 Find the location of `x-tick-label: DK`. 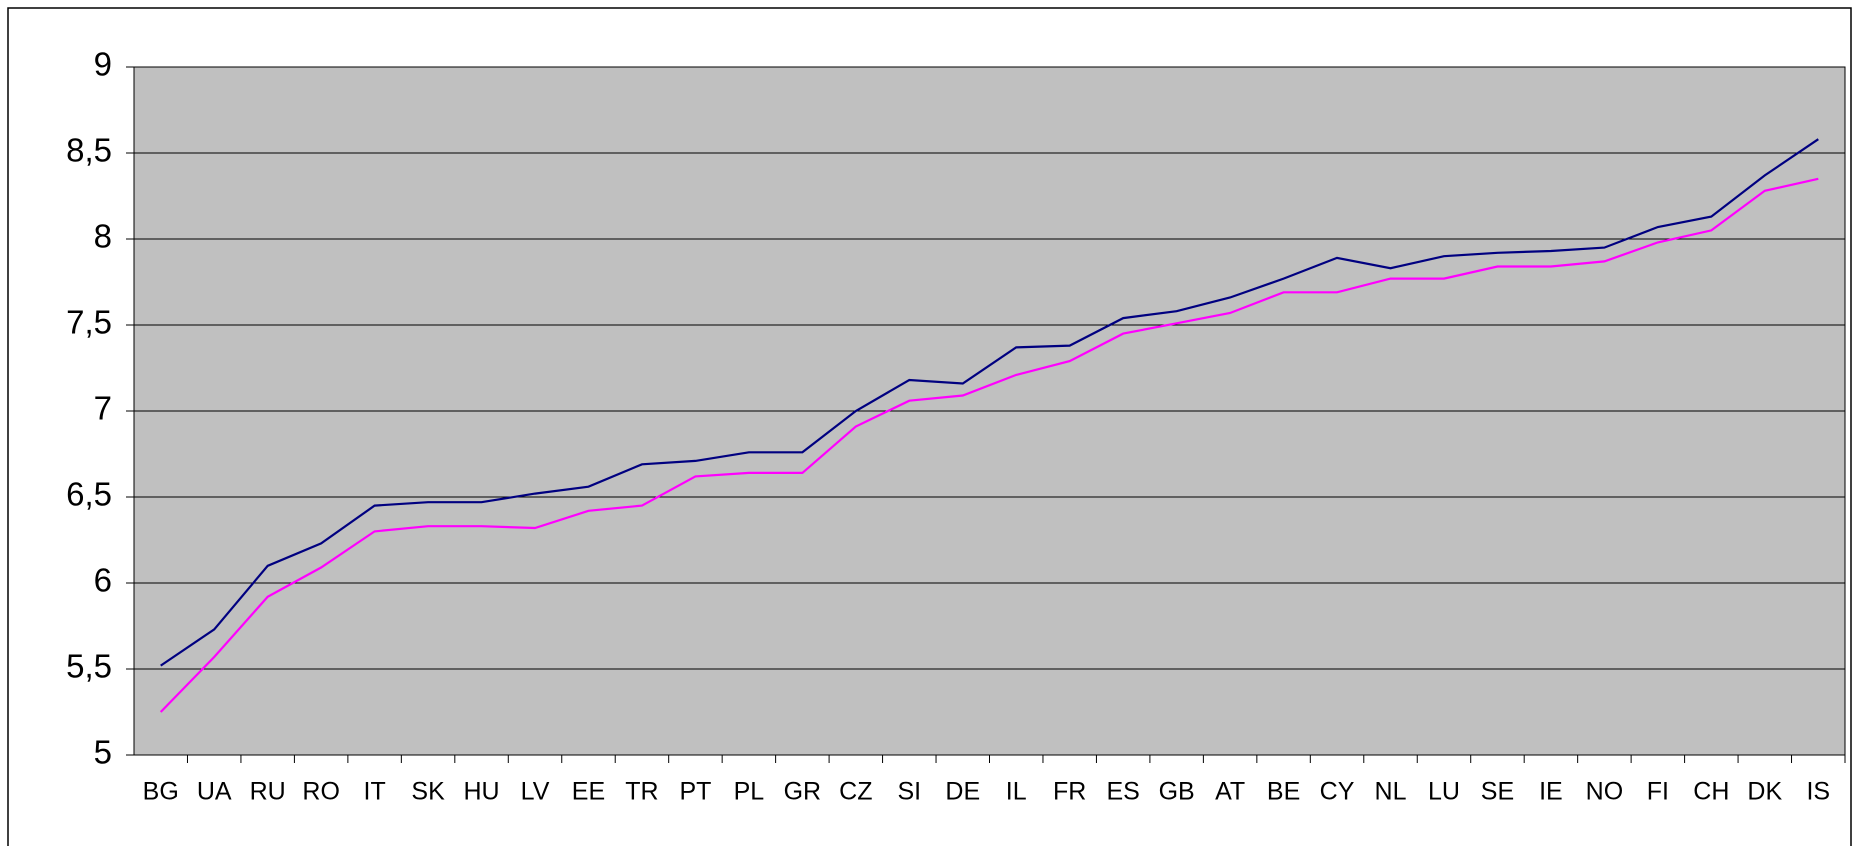

x-tick-label: DK is located at coordinates (1764, 792).